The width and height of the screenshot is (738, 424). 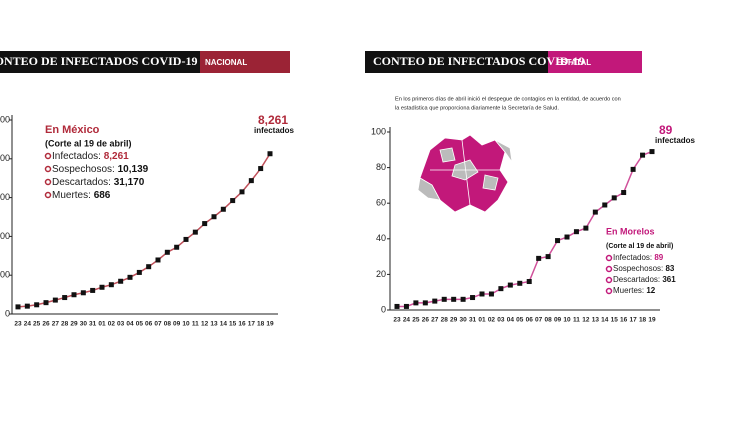 What do you see at coordinates (224, 324) in the screenshot?
I see `x-tick-label: 14` at bounding box center [224, 324].